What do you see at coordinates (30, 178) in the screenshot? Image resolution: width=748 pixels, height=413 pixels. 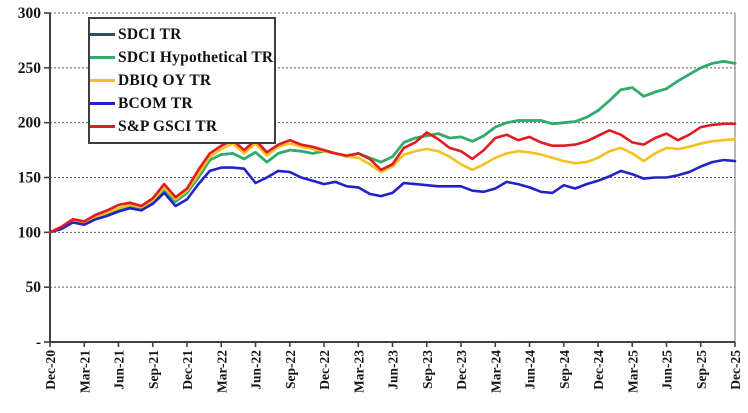 I see `y-axis-label: 150` at bounding box center [30, 178].